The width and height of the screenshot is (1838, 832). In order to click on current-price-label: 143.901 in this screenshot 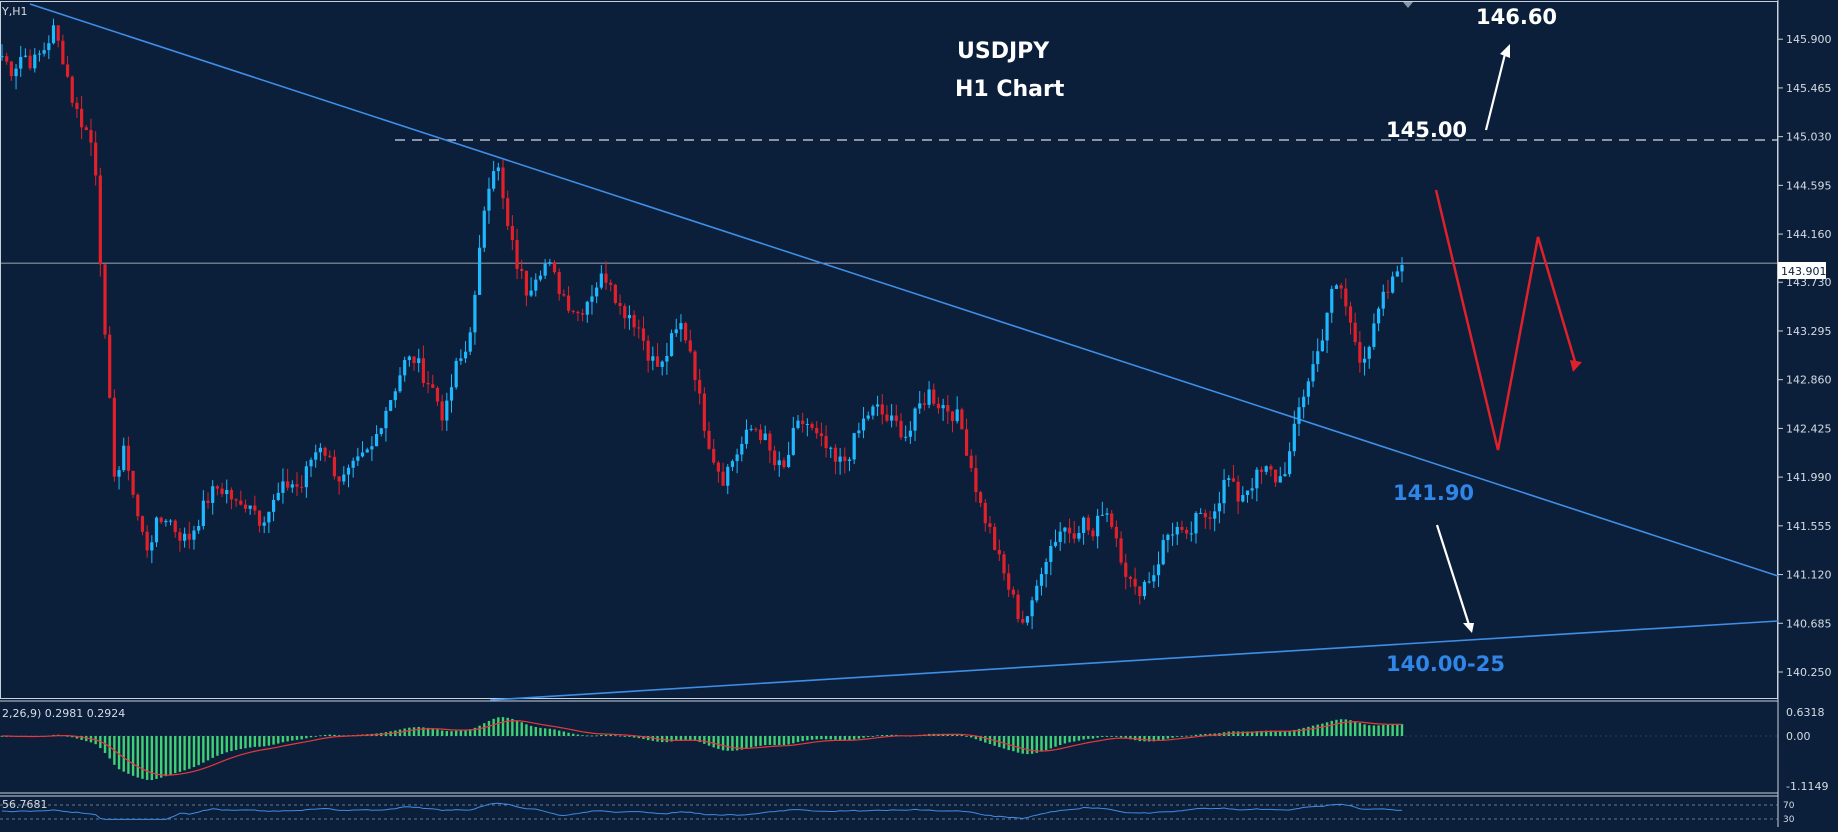, I will do `click(1804, 271)`.